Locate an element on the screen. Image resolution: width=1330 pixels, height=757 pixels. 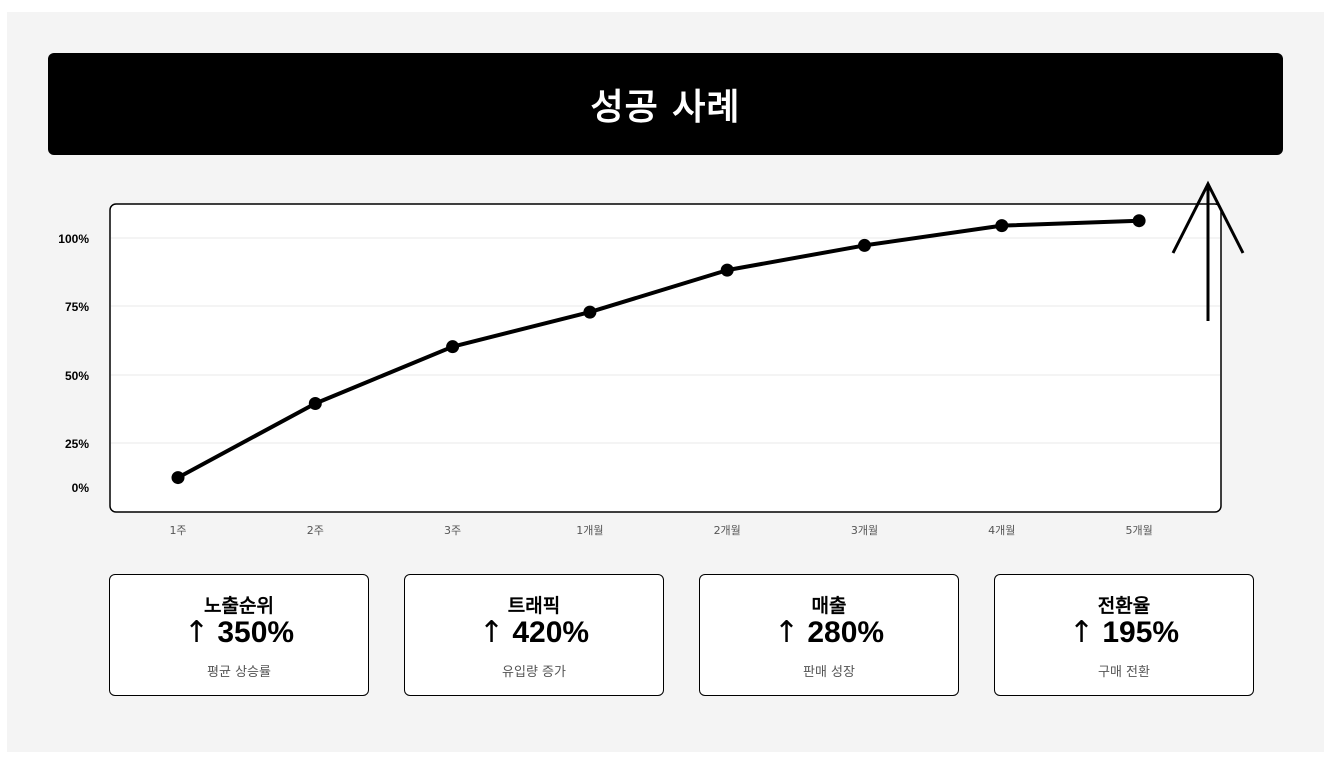
stat-card-ranking: 노출순위 ↑ 350% 평균 상승률 is located at coordinates (239, 635).